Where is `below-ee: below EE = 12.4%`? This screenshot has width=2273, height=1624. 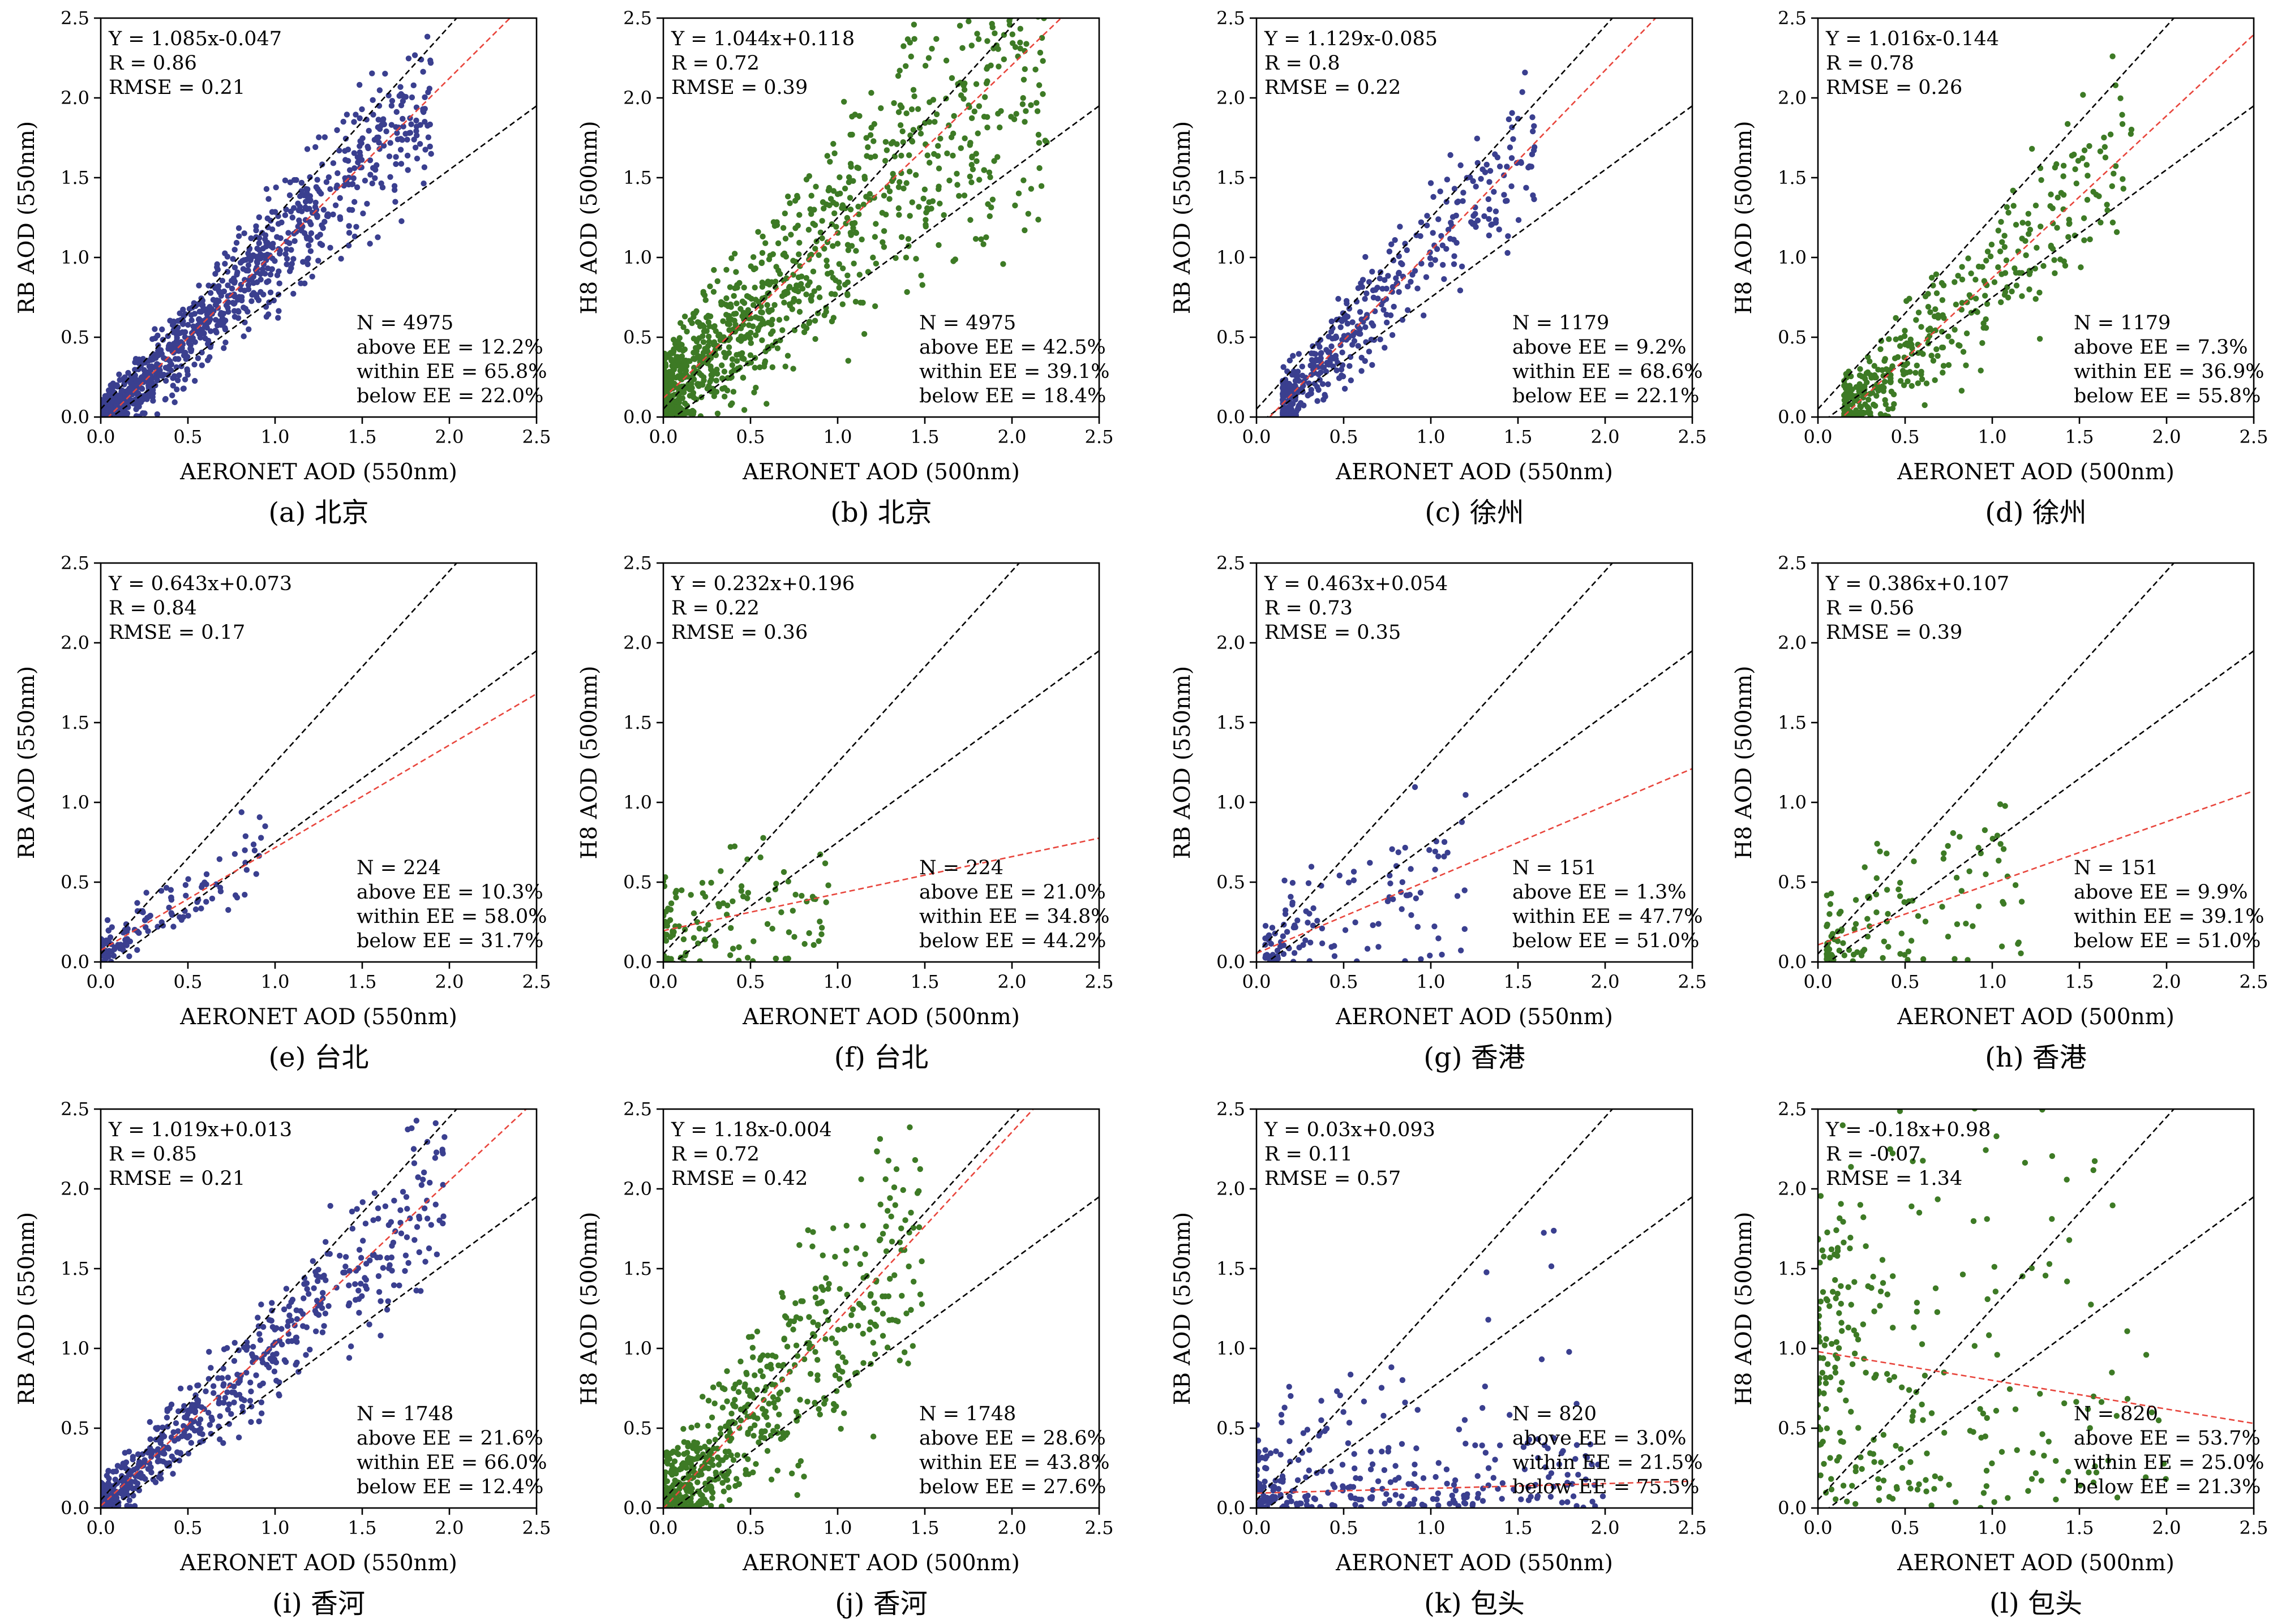 below-ee: below EE = 12.4% is located at coordinates (450, 1487).